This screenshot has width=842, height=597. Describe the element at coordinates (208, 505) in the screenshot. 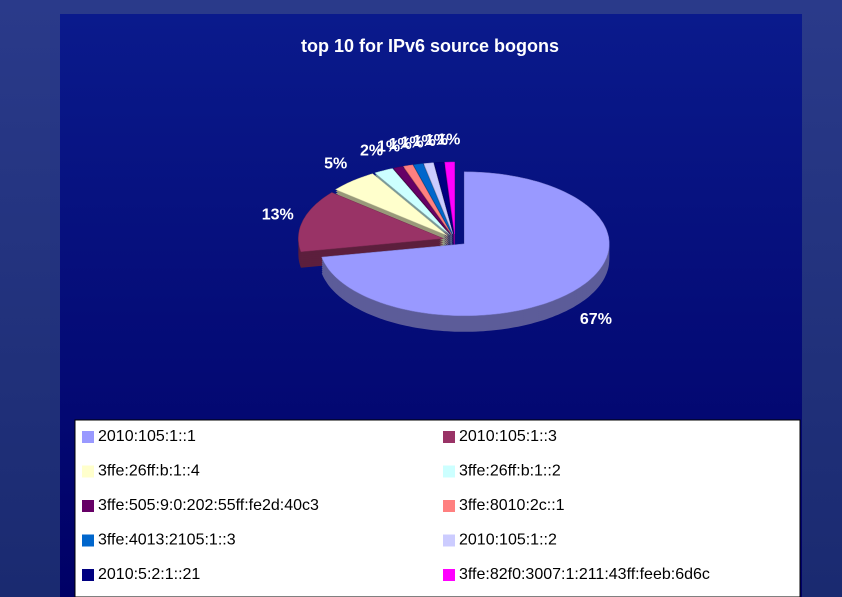

I see `legend-label: 3ffe:505:9:0:202:55ff:fe2d:40c3` at that location.